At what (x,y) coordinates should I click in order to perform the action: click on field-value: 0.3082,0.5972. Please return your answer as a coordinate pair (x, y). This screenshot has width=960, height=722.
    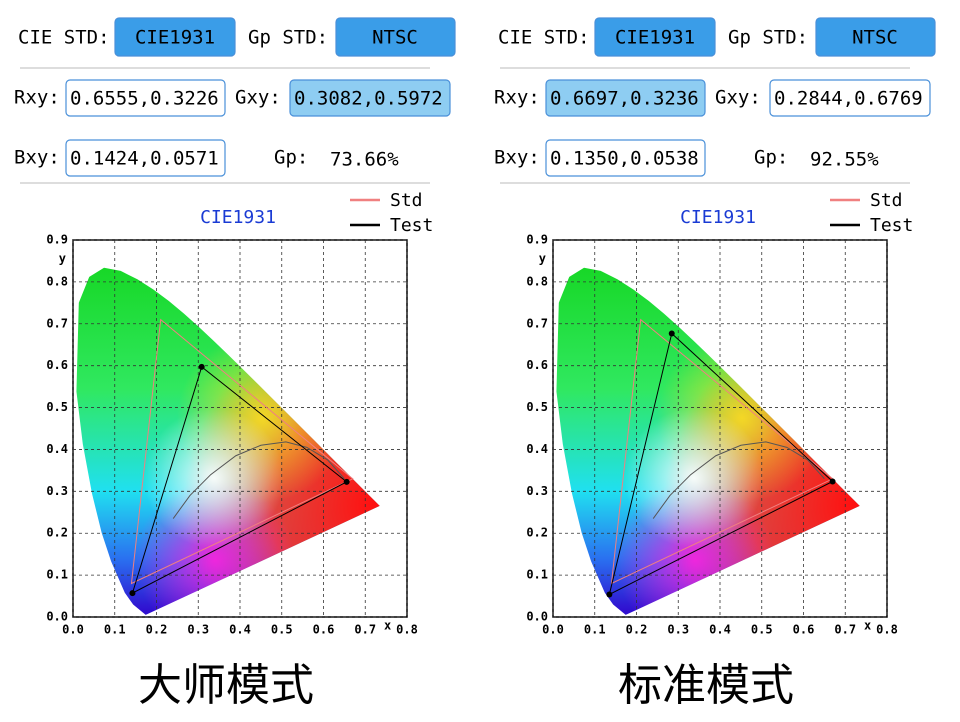
    Looking at the image, I should click on (368, 99).